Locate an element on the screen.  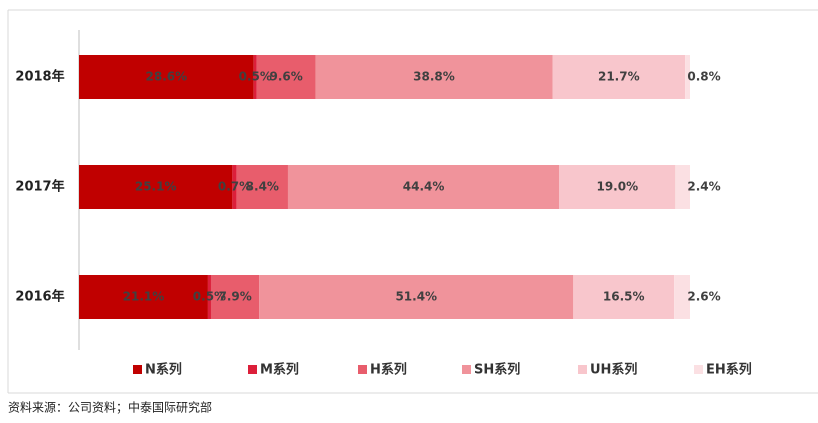
legend-label: EH系列 is located at coordinates (729, 370).